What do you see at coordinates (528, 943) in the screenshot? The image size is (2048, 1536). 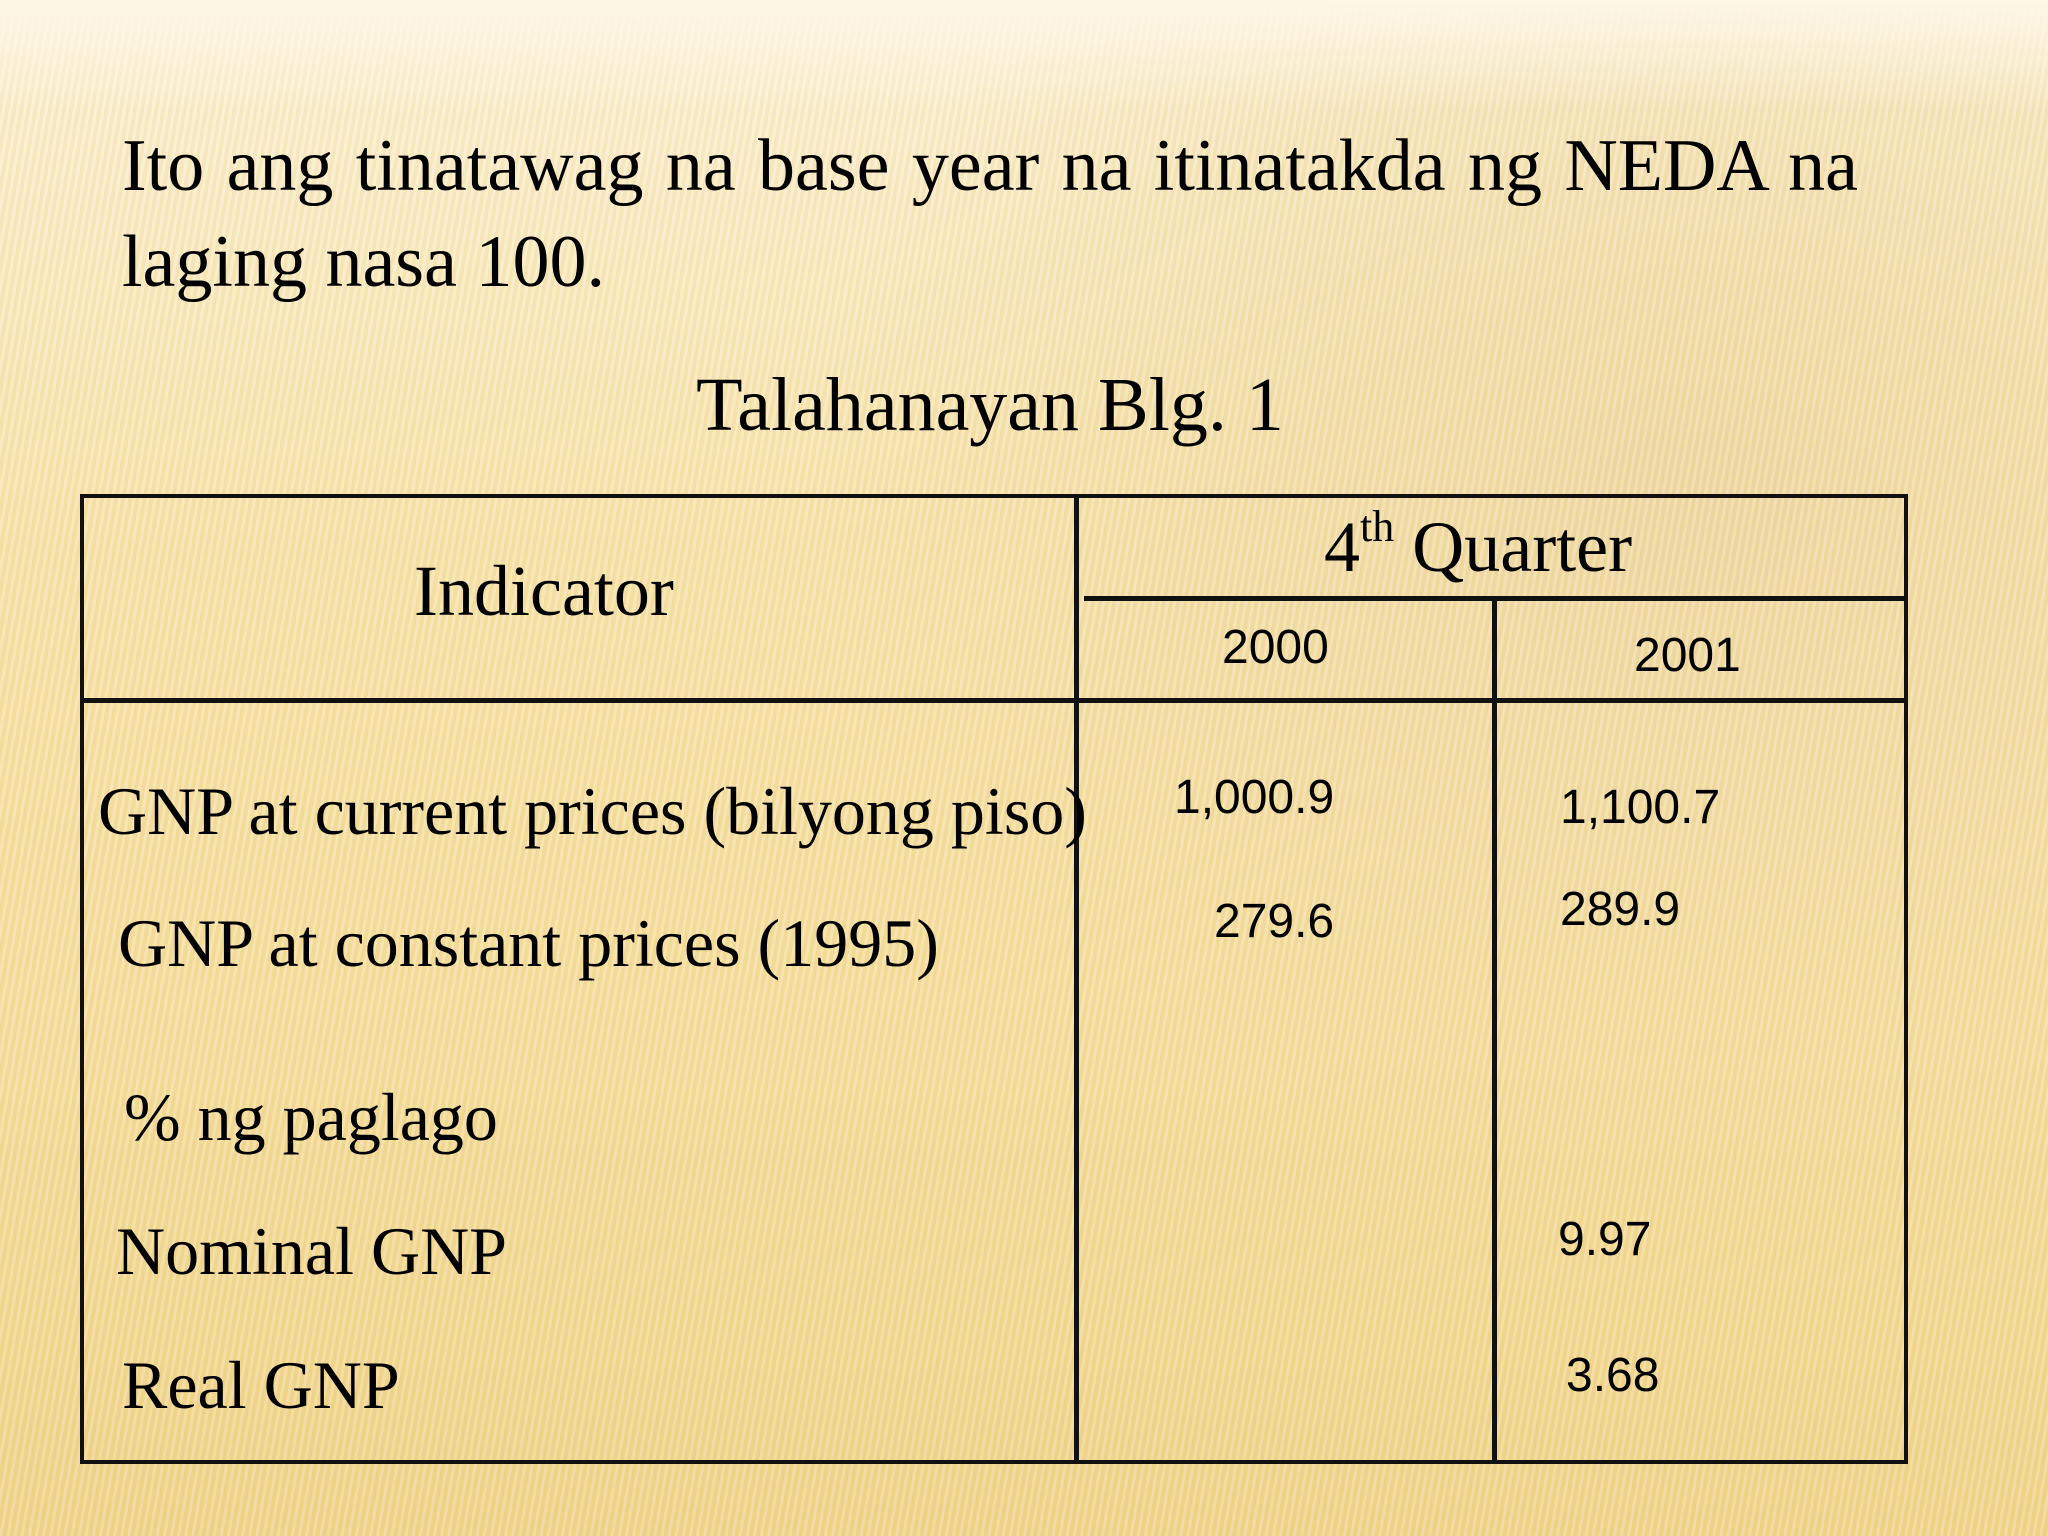 I see `row-label-gnp-constant: GNP at constant prices (1995)` at bounding box center [528, 943].